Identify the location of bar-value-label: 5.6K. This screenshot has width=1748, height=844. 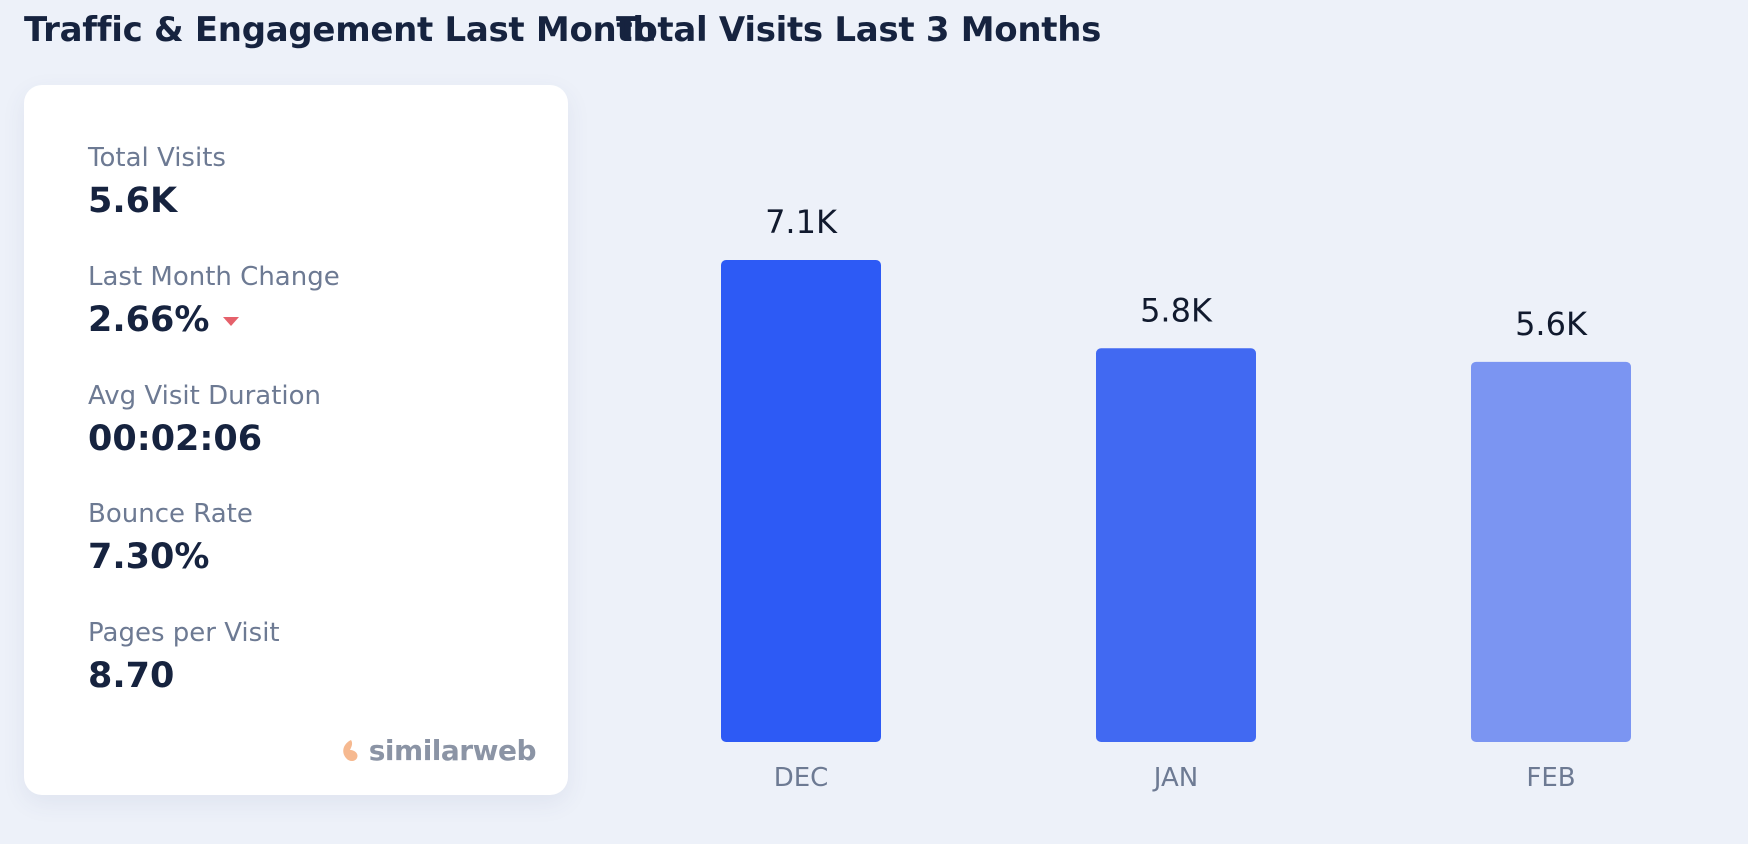
(1551, 324).